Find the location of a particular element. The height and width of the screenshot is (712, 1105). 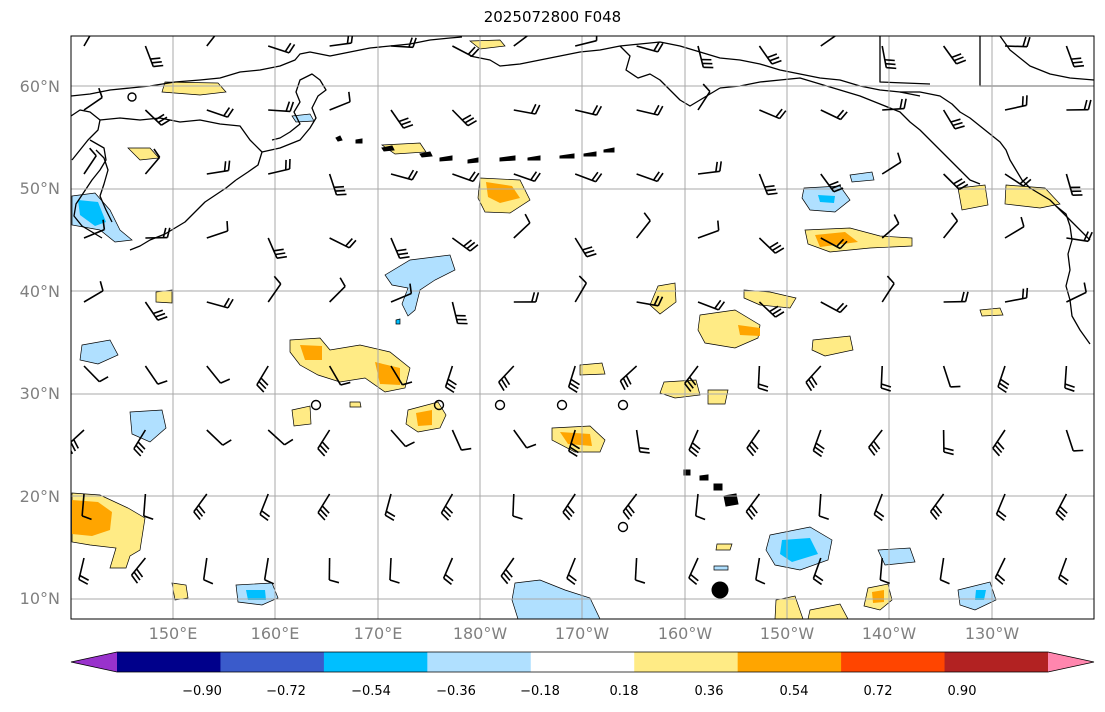

station-dot-icon is located at coordinates (720, 590).